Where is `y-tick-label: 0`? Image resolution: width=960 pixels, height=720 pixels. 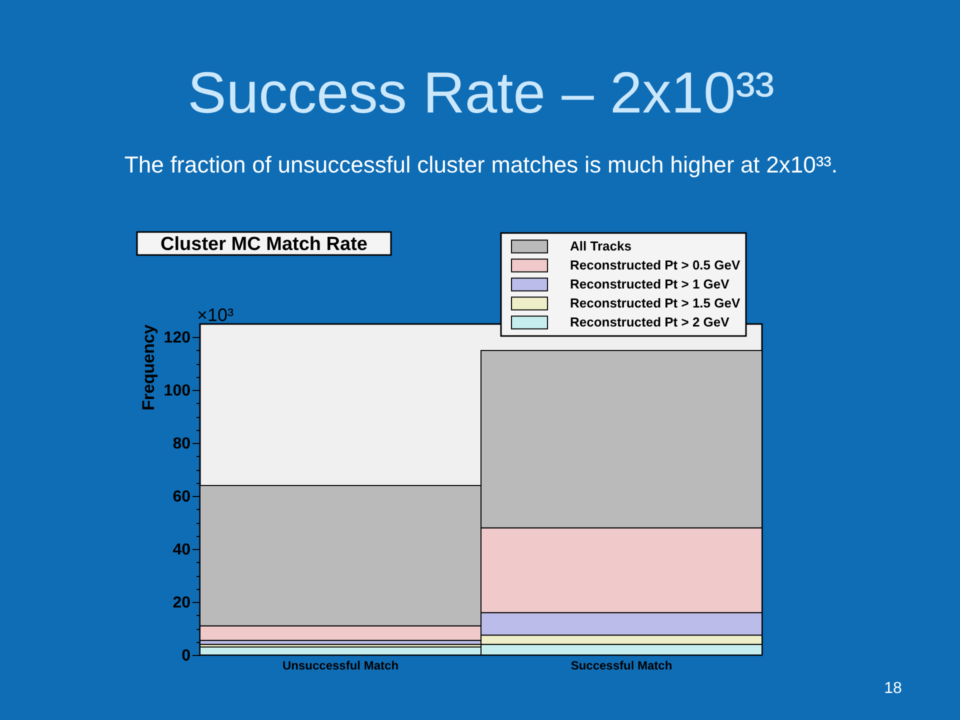 y-tick-label: 0 is located at coordinates (186, 656).